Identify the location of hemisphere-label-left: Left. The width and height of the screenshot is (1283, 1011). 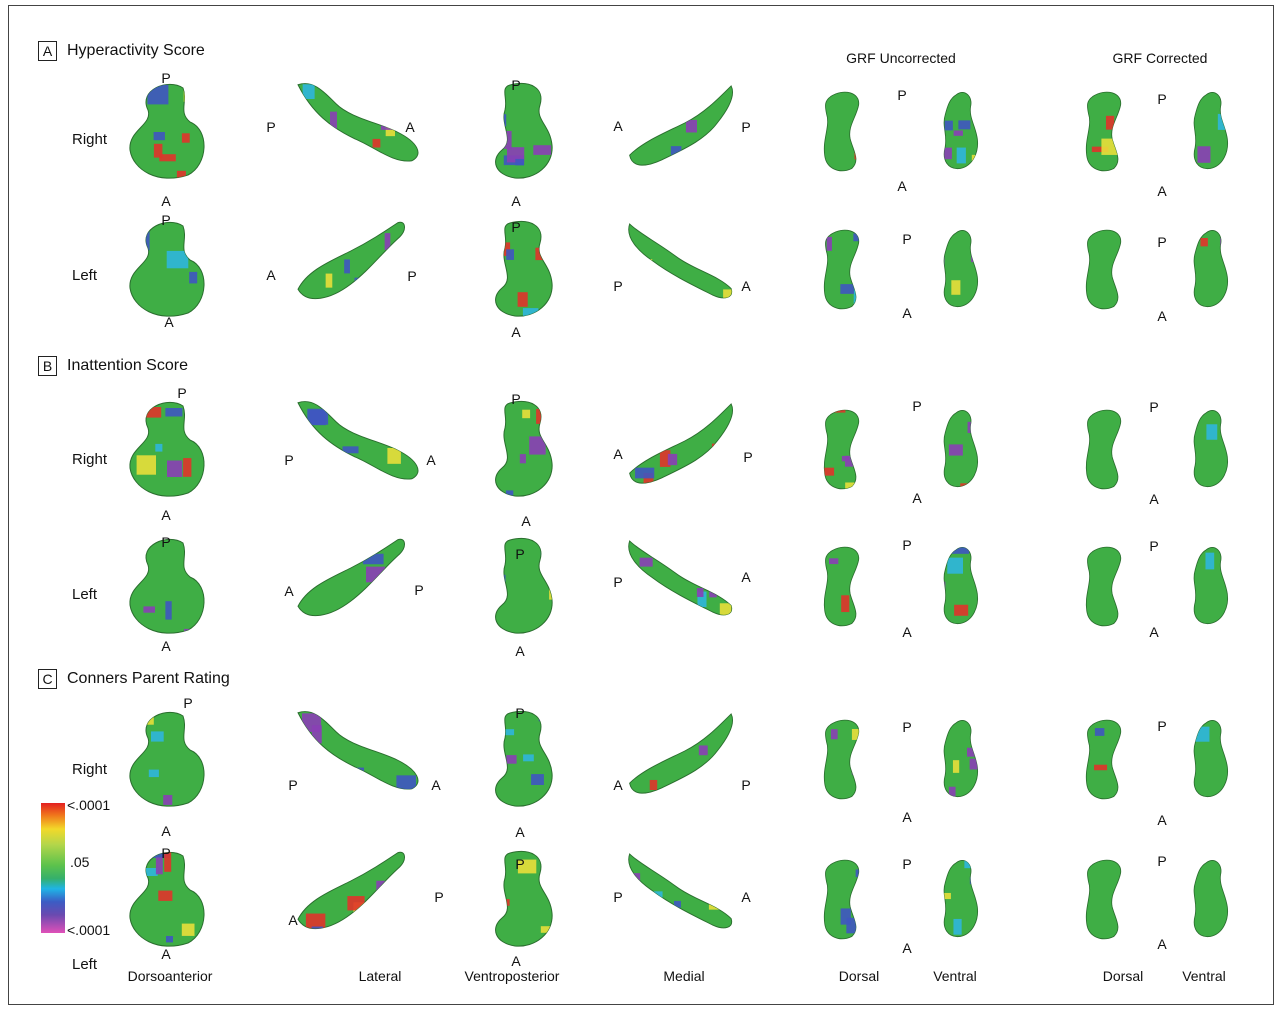
(85, 275).